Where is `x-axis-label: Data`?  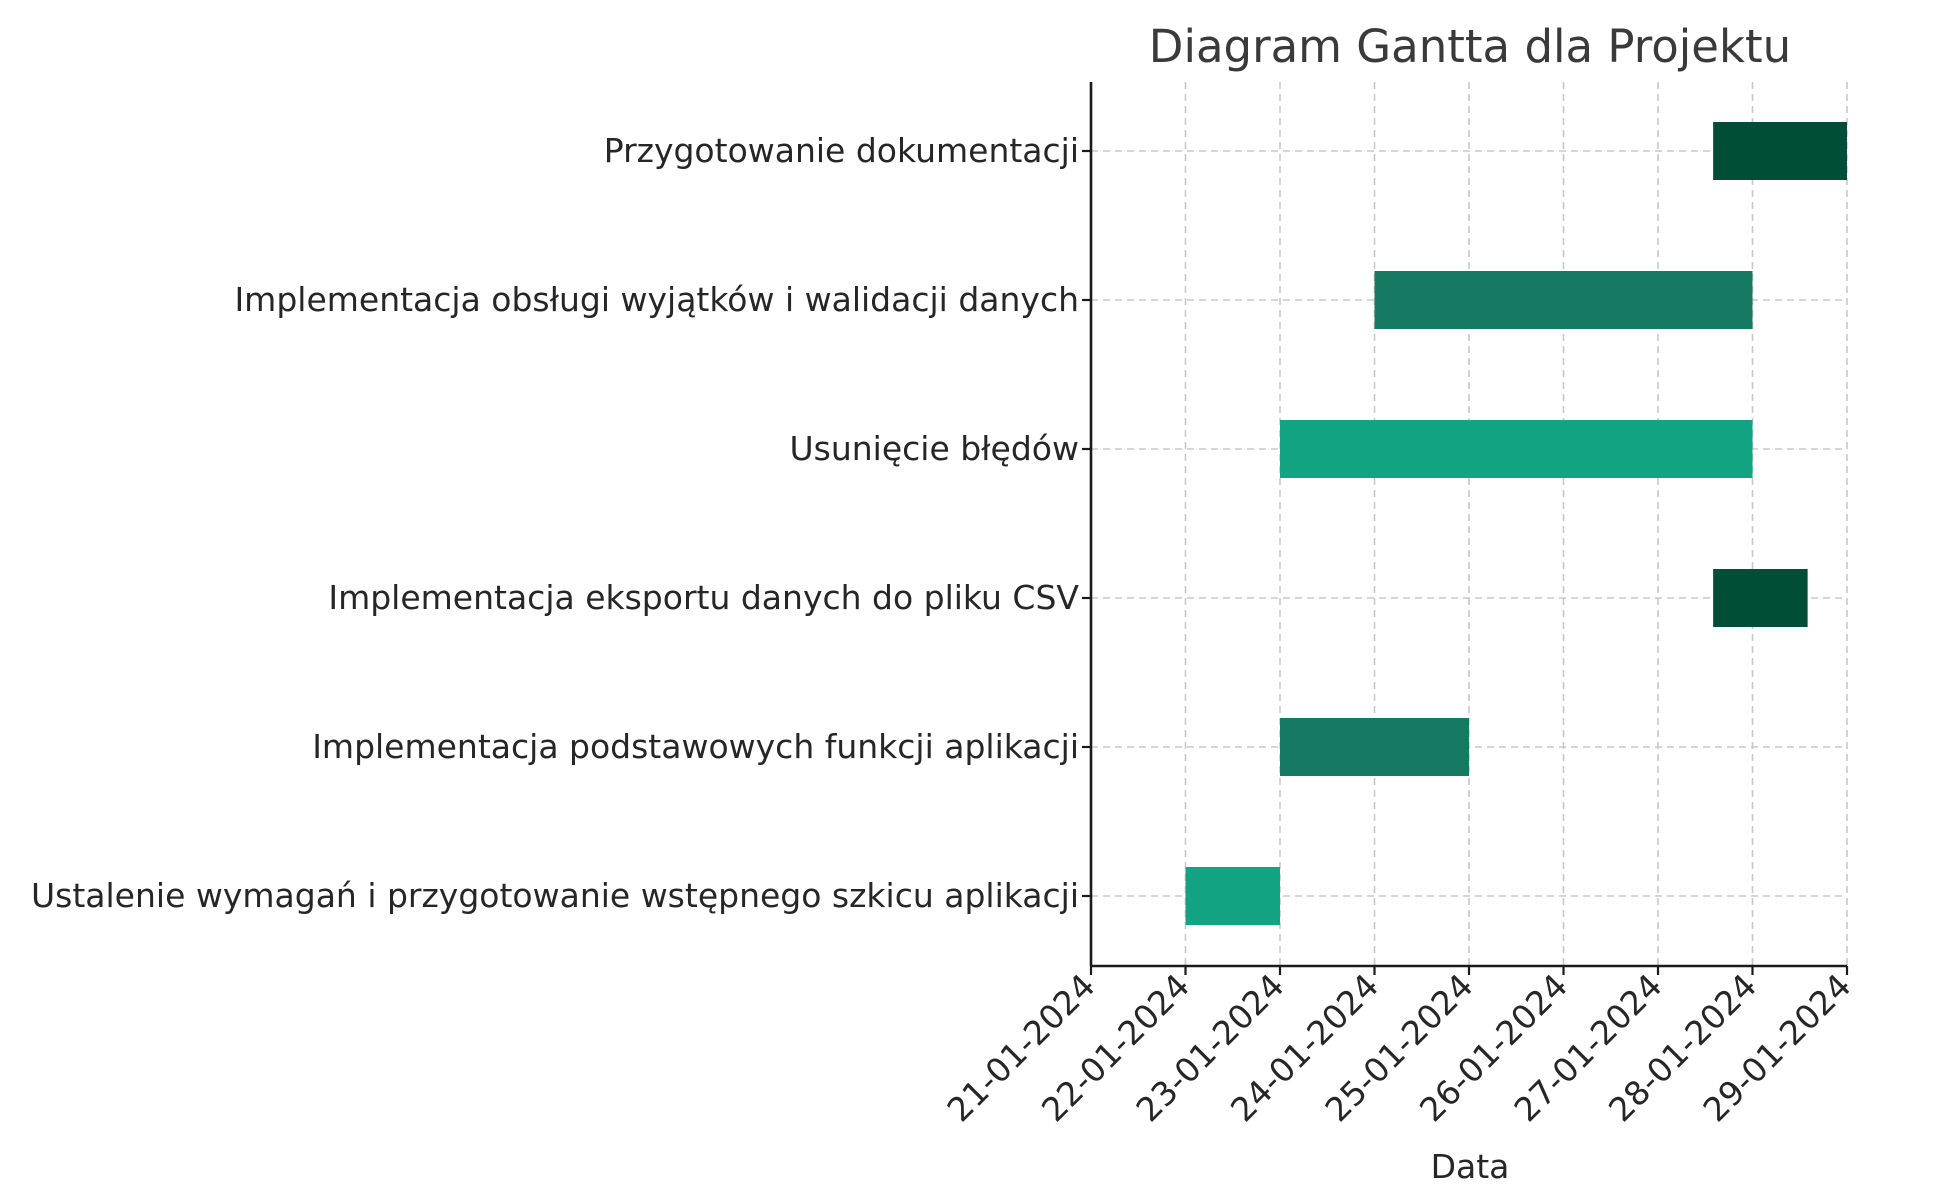
x-axis-label: Data is located at coordinates (1470, 1166).